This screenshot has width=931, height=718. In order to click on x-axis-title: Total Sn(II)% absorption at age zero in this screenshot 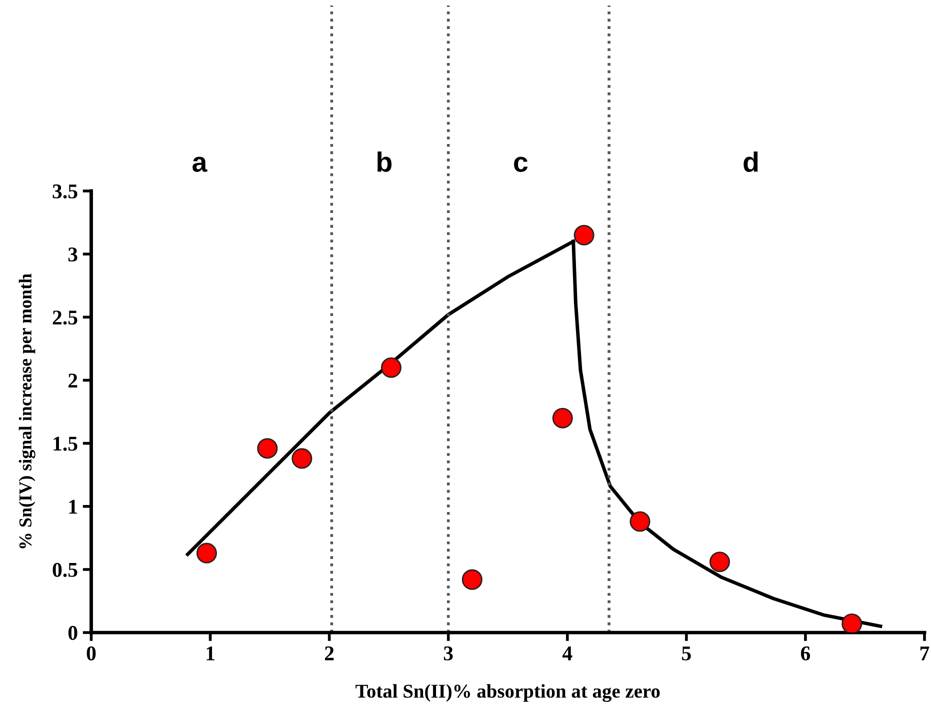, I will do `click(508, 693)`.